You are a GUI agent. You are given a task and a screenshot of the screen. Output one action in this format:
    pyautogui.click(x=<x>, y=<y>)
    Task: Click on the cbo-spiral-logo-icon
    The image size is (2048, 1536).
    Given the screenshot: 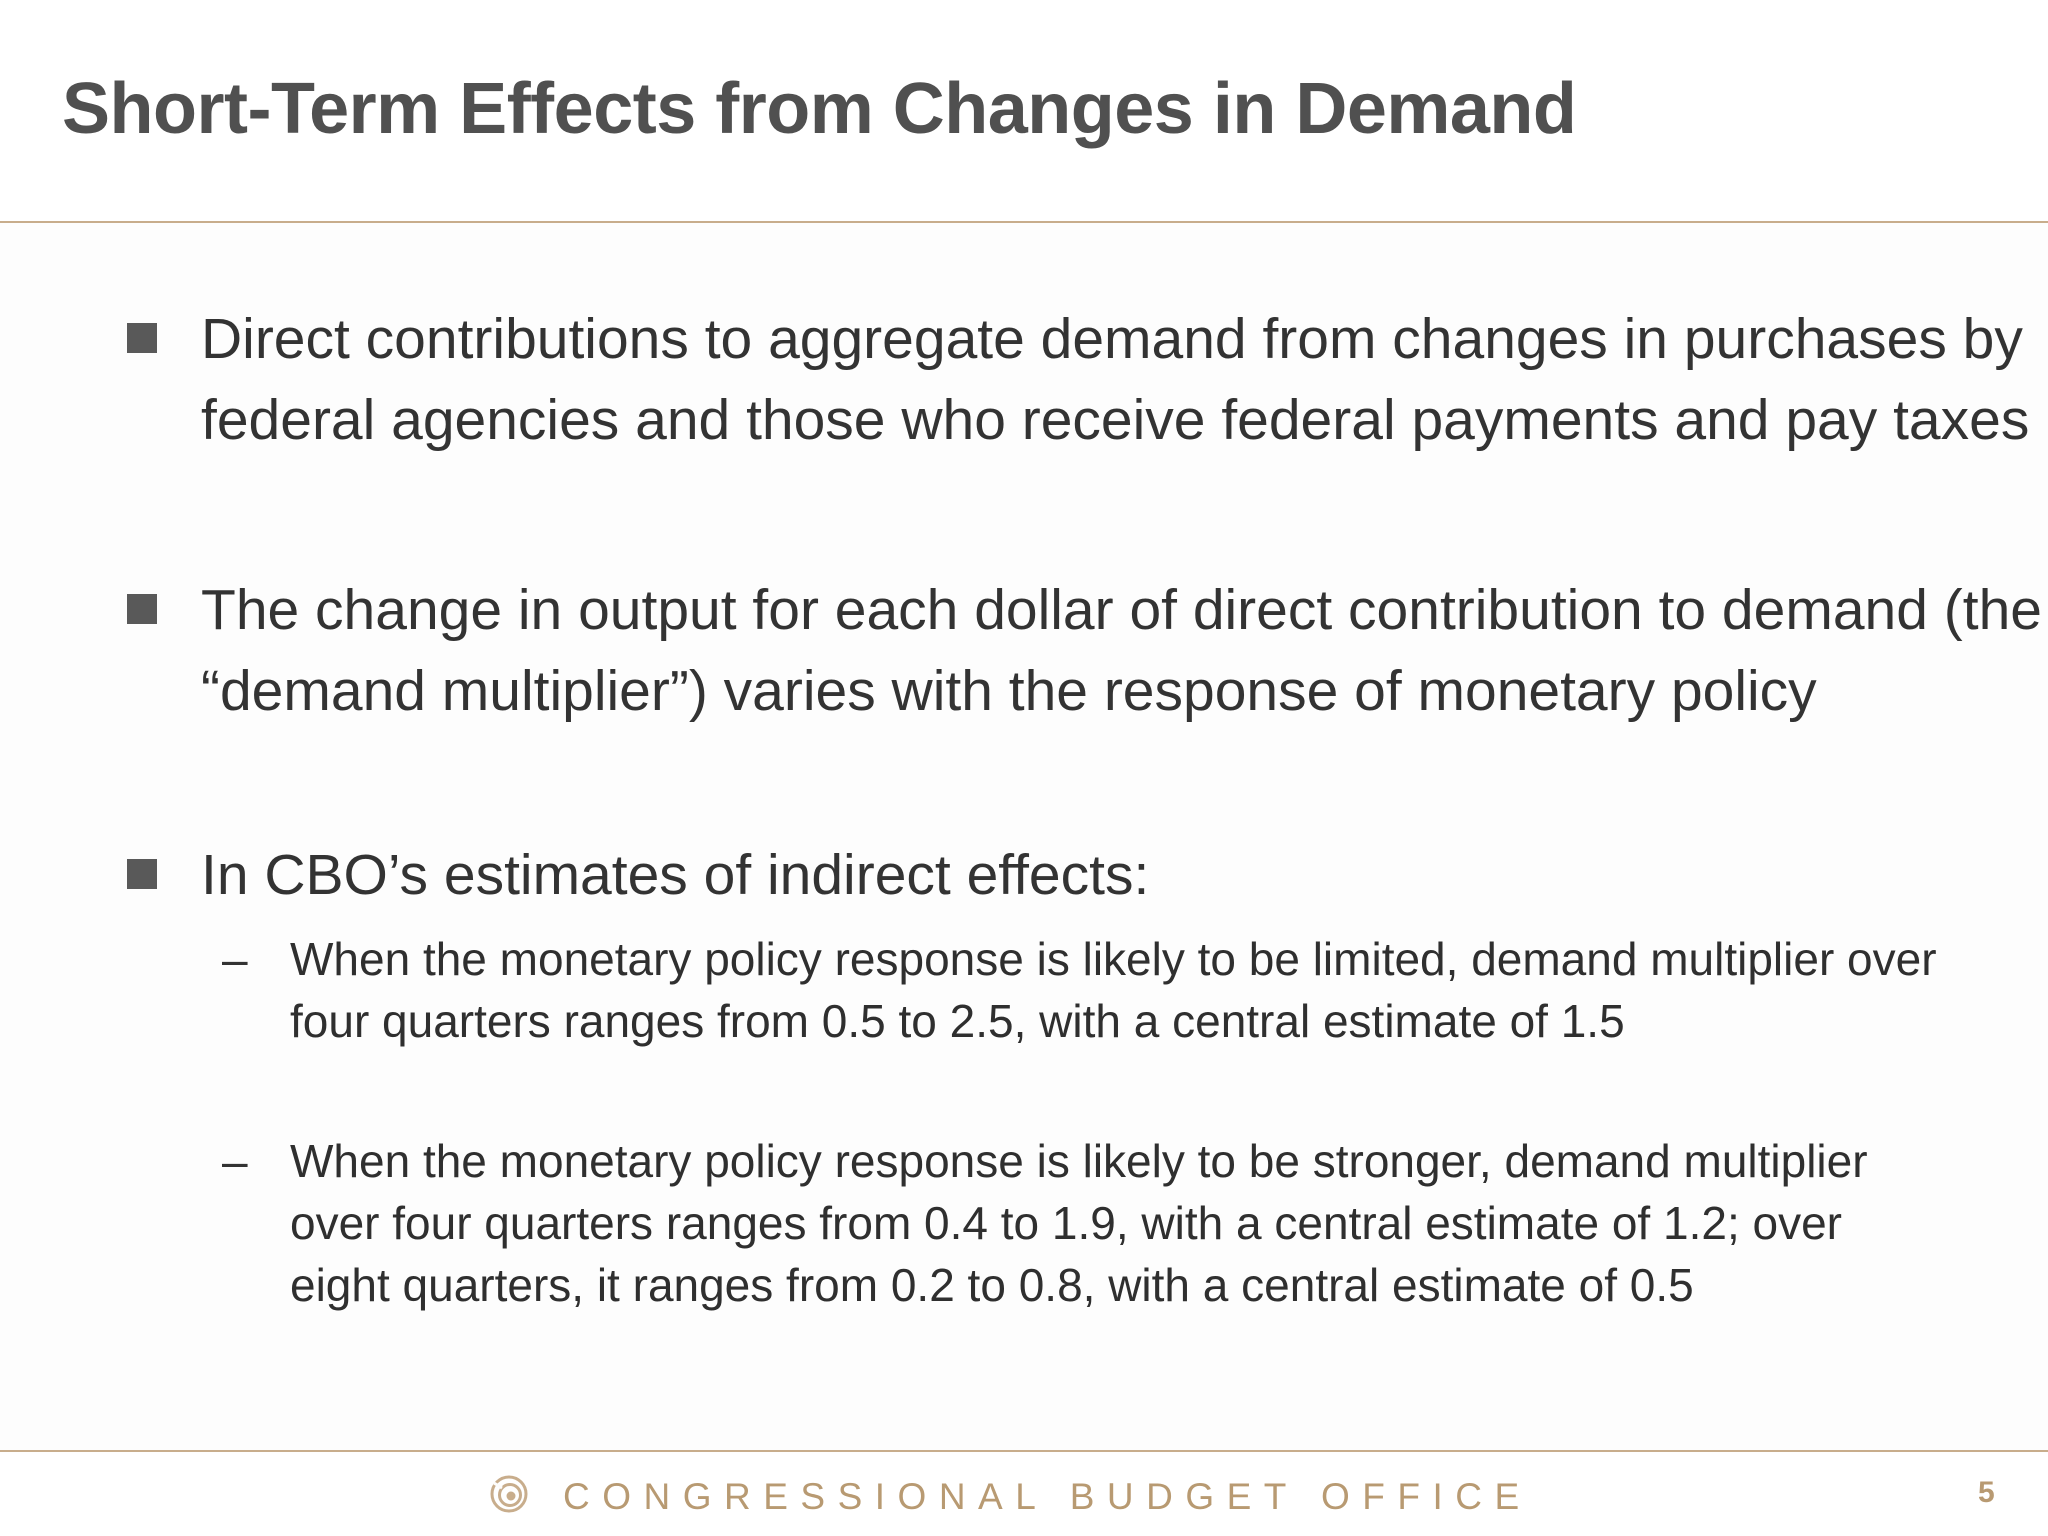 What is the action you would take?
    pyautogui.click(x=509, y=1494)
    